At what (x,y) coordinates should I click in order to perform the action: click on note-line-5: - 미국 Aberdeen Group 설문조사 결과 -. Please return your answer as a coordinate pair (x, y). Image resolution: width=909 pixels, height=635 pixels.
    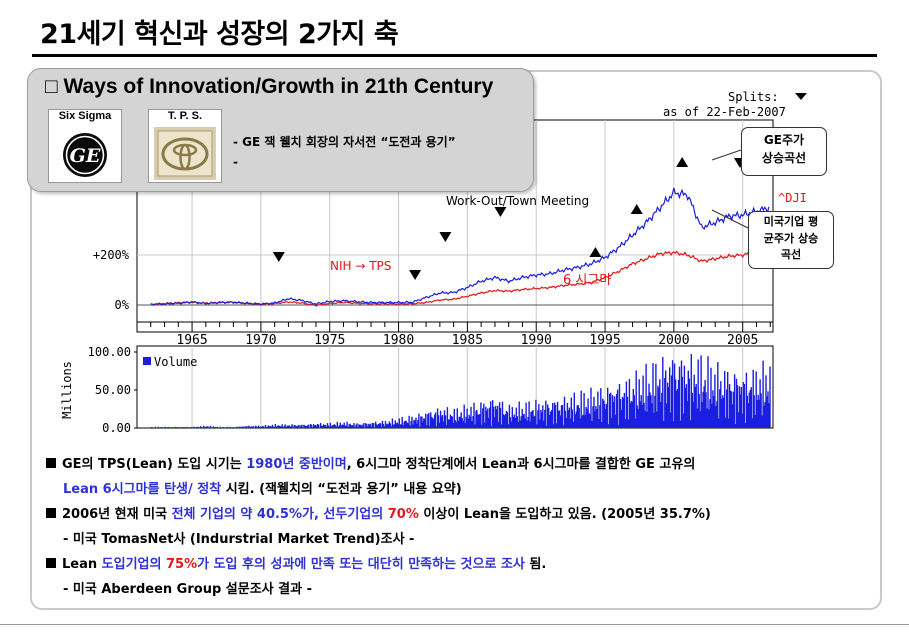
    Looking at the image, I should click on (461, 589).